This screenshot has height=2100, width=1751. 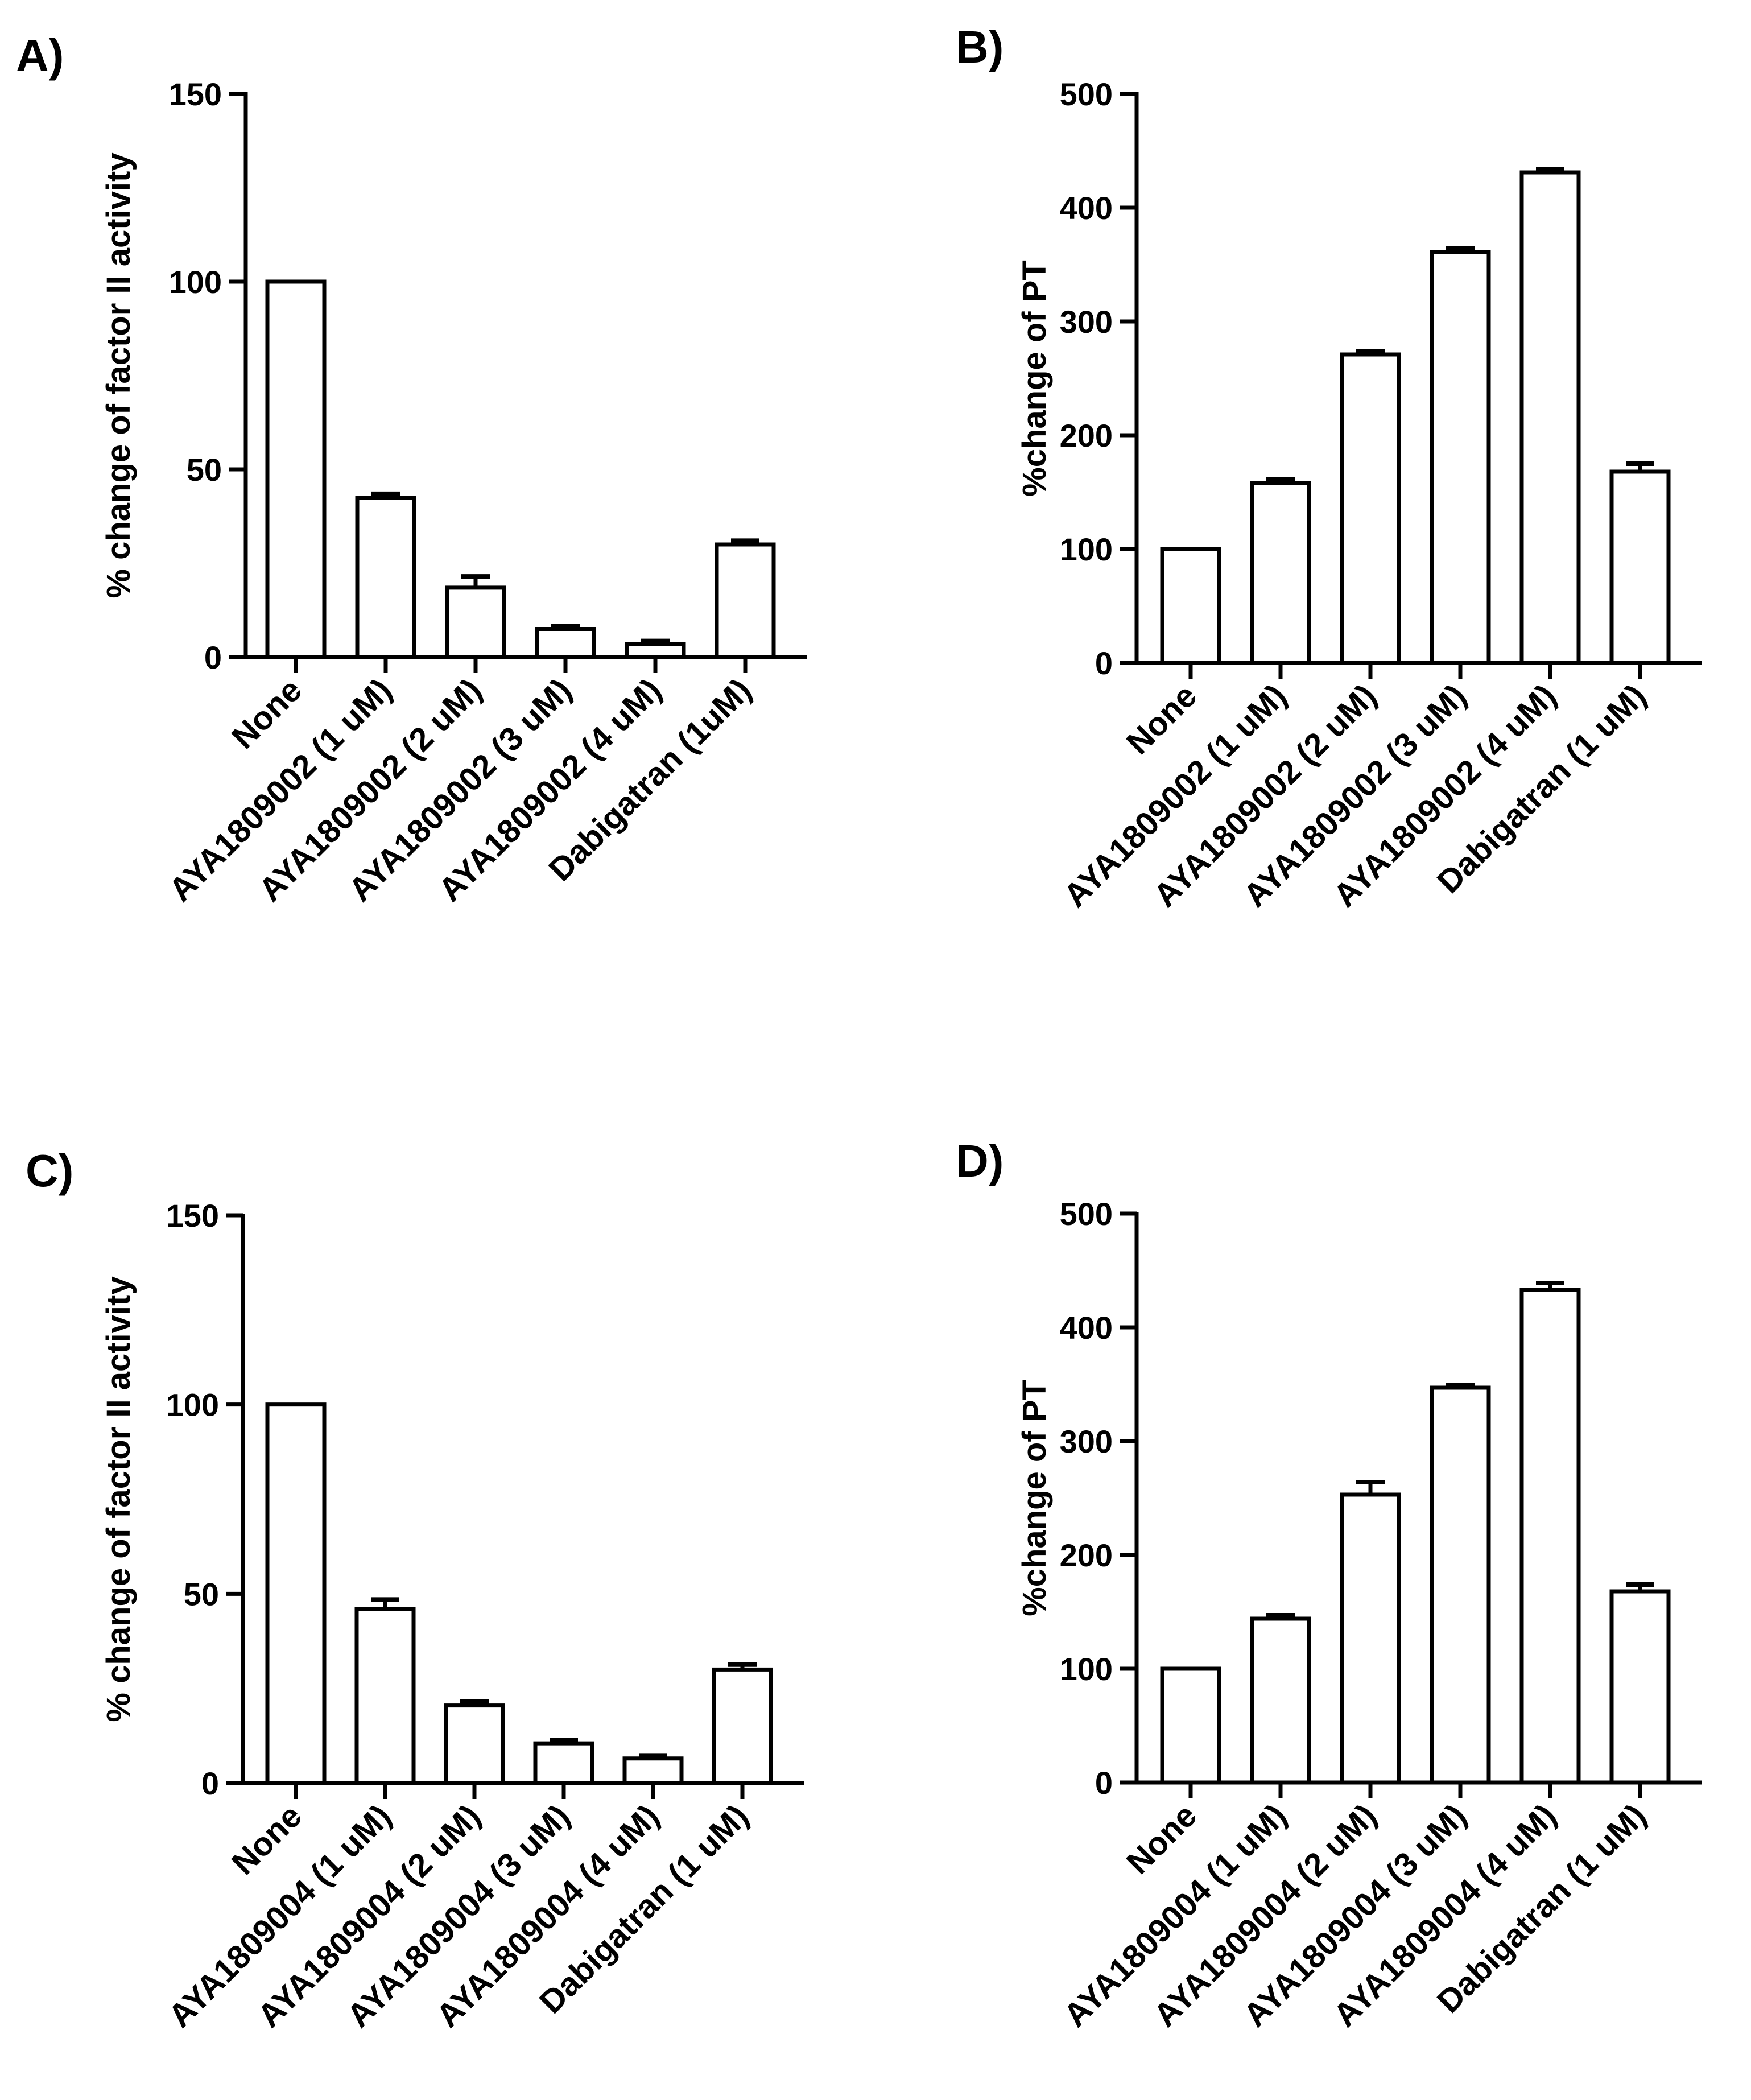 What do you see at coordinates (40, 55) in the screenshot?
I see `panel-letter: A)` at bounding box center [40, 55].